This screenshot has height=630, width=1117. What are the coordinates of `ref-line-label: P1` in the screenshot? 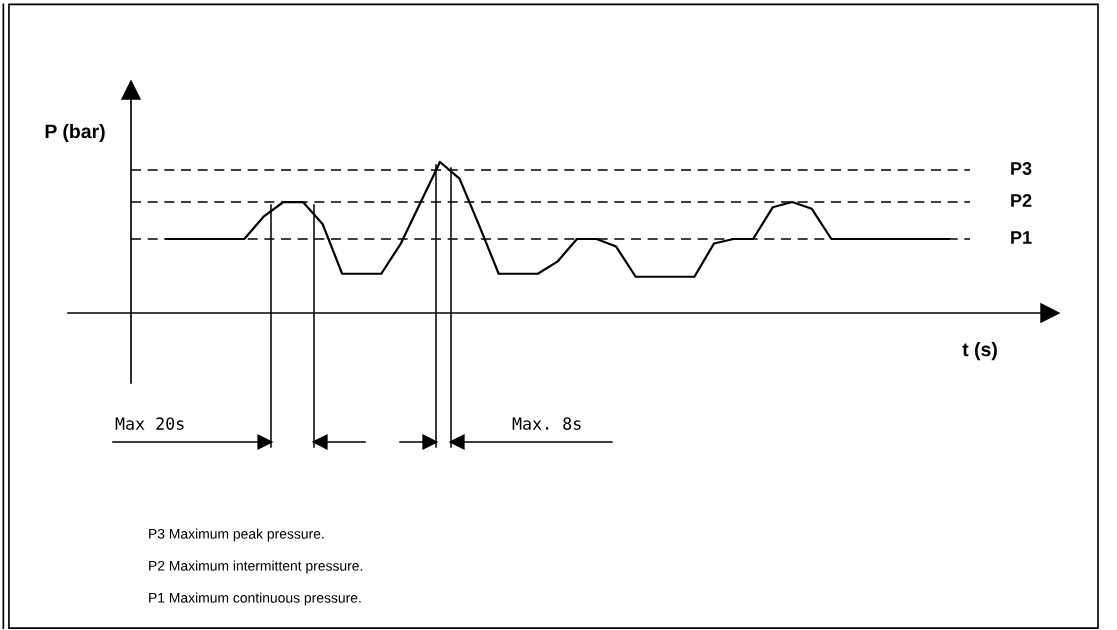 It's located at (1021, 237).